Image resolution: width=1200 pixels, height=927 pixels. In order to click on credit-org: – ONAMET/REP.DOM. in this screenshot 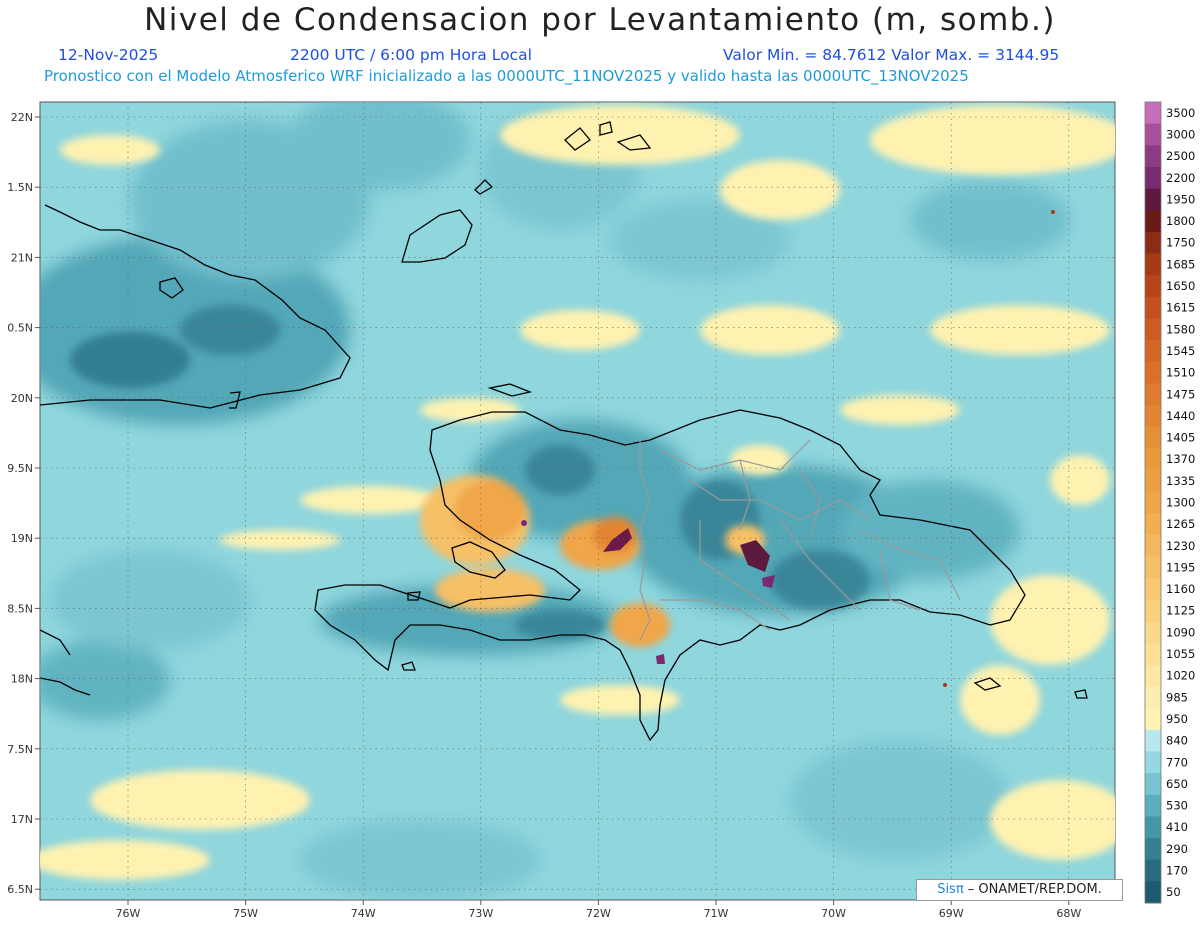, I will do `click(1032, 889)`.